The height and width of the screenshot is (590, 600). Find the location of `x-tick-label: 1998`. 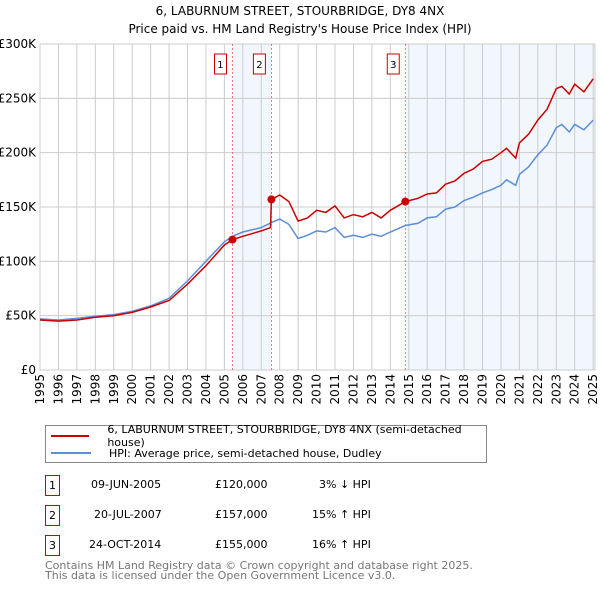

x-tick-label: 1998 is located at coordinates (95, 389).